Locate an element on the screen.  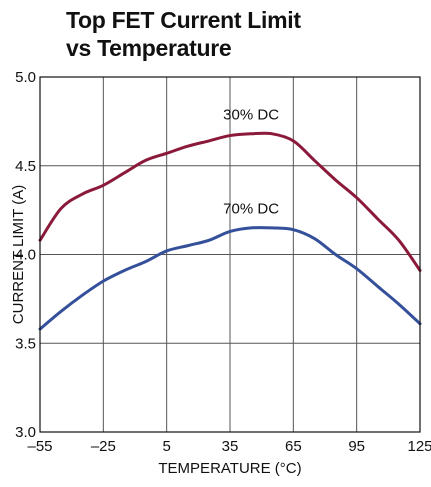
x-tick-label: –55 is located at coordinates (39, 446).